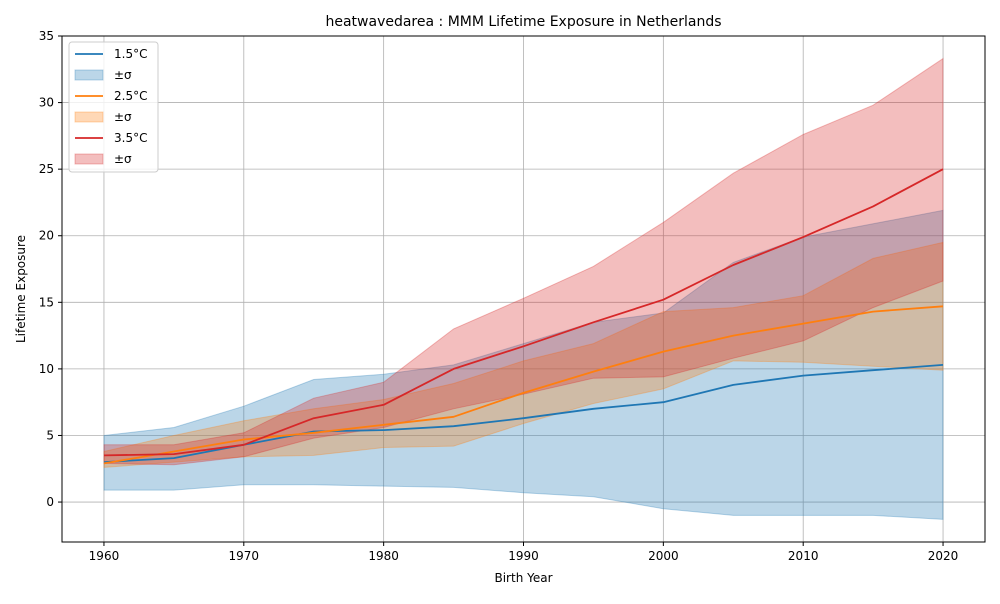  I want to click on legend-label: 2.5°C, so click(130, 96).